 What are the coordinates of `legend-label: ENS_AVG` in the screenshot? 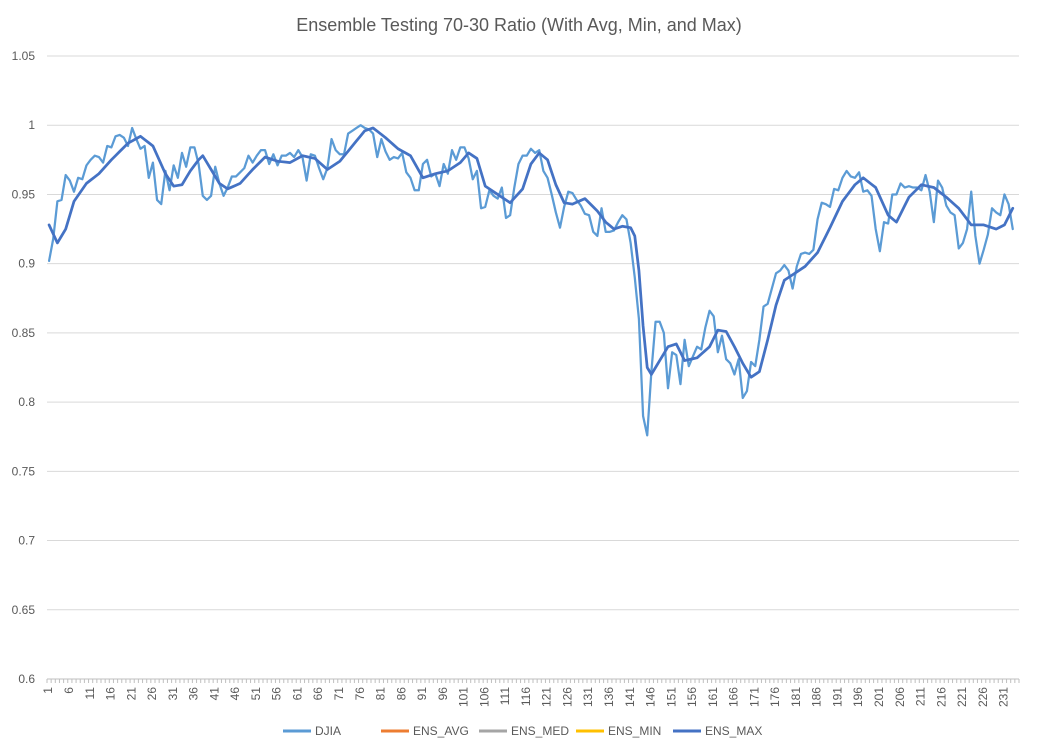 It's located at (441, 731).